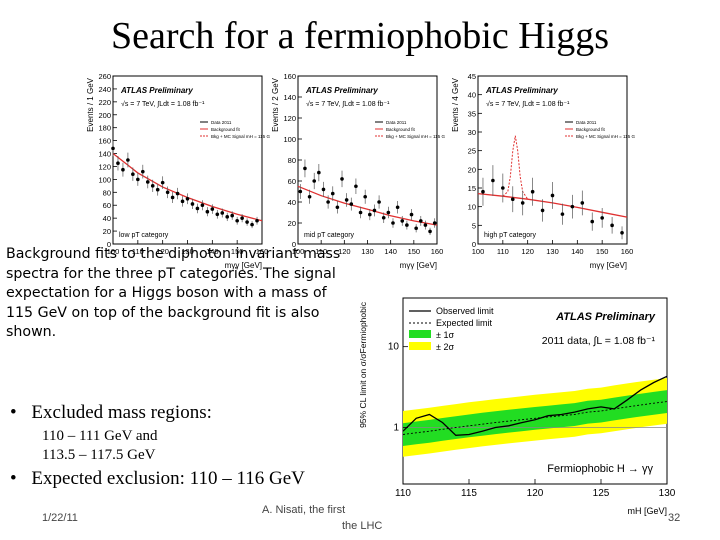 The height and width of the screenshot is (540, 720). Describe the element at coordinates (474, 225) in the screenshot. I see `y-tick-label: 5` at that location.